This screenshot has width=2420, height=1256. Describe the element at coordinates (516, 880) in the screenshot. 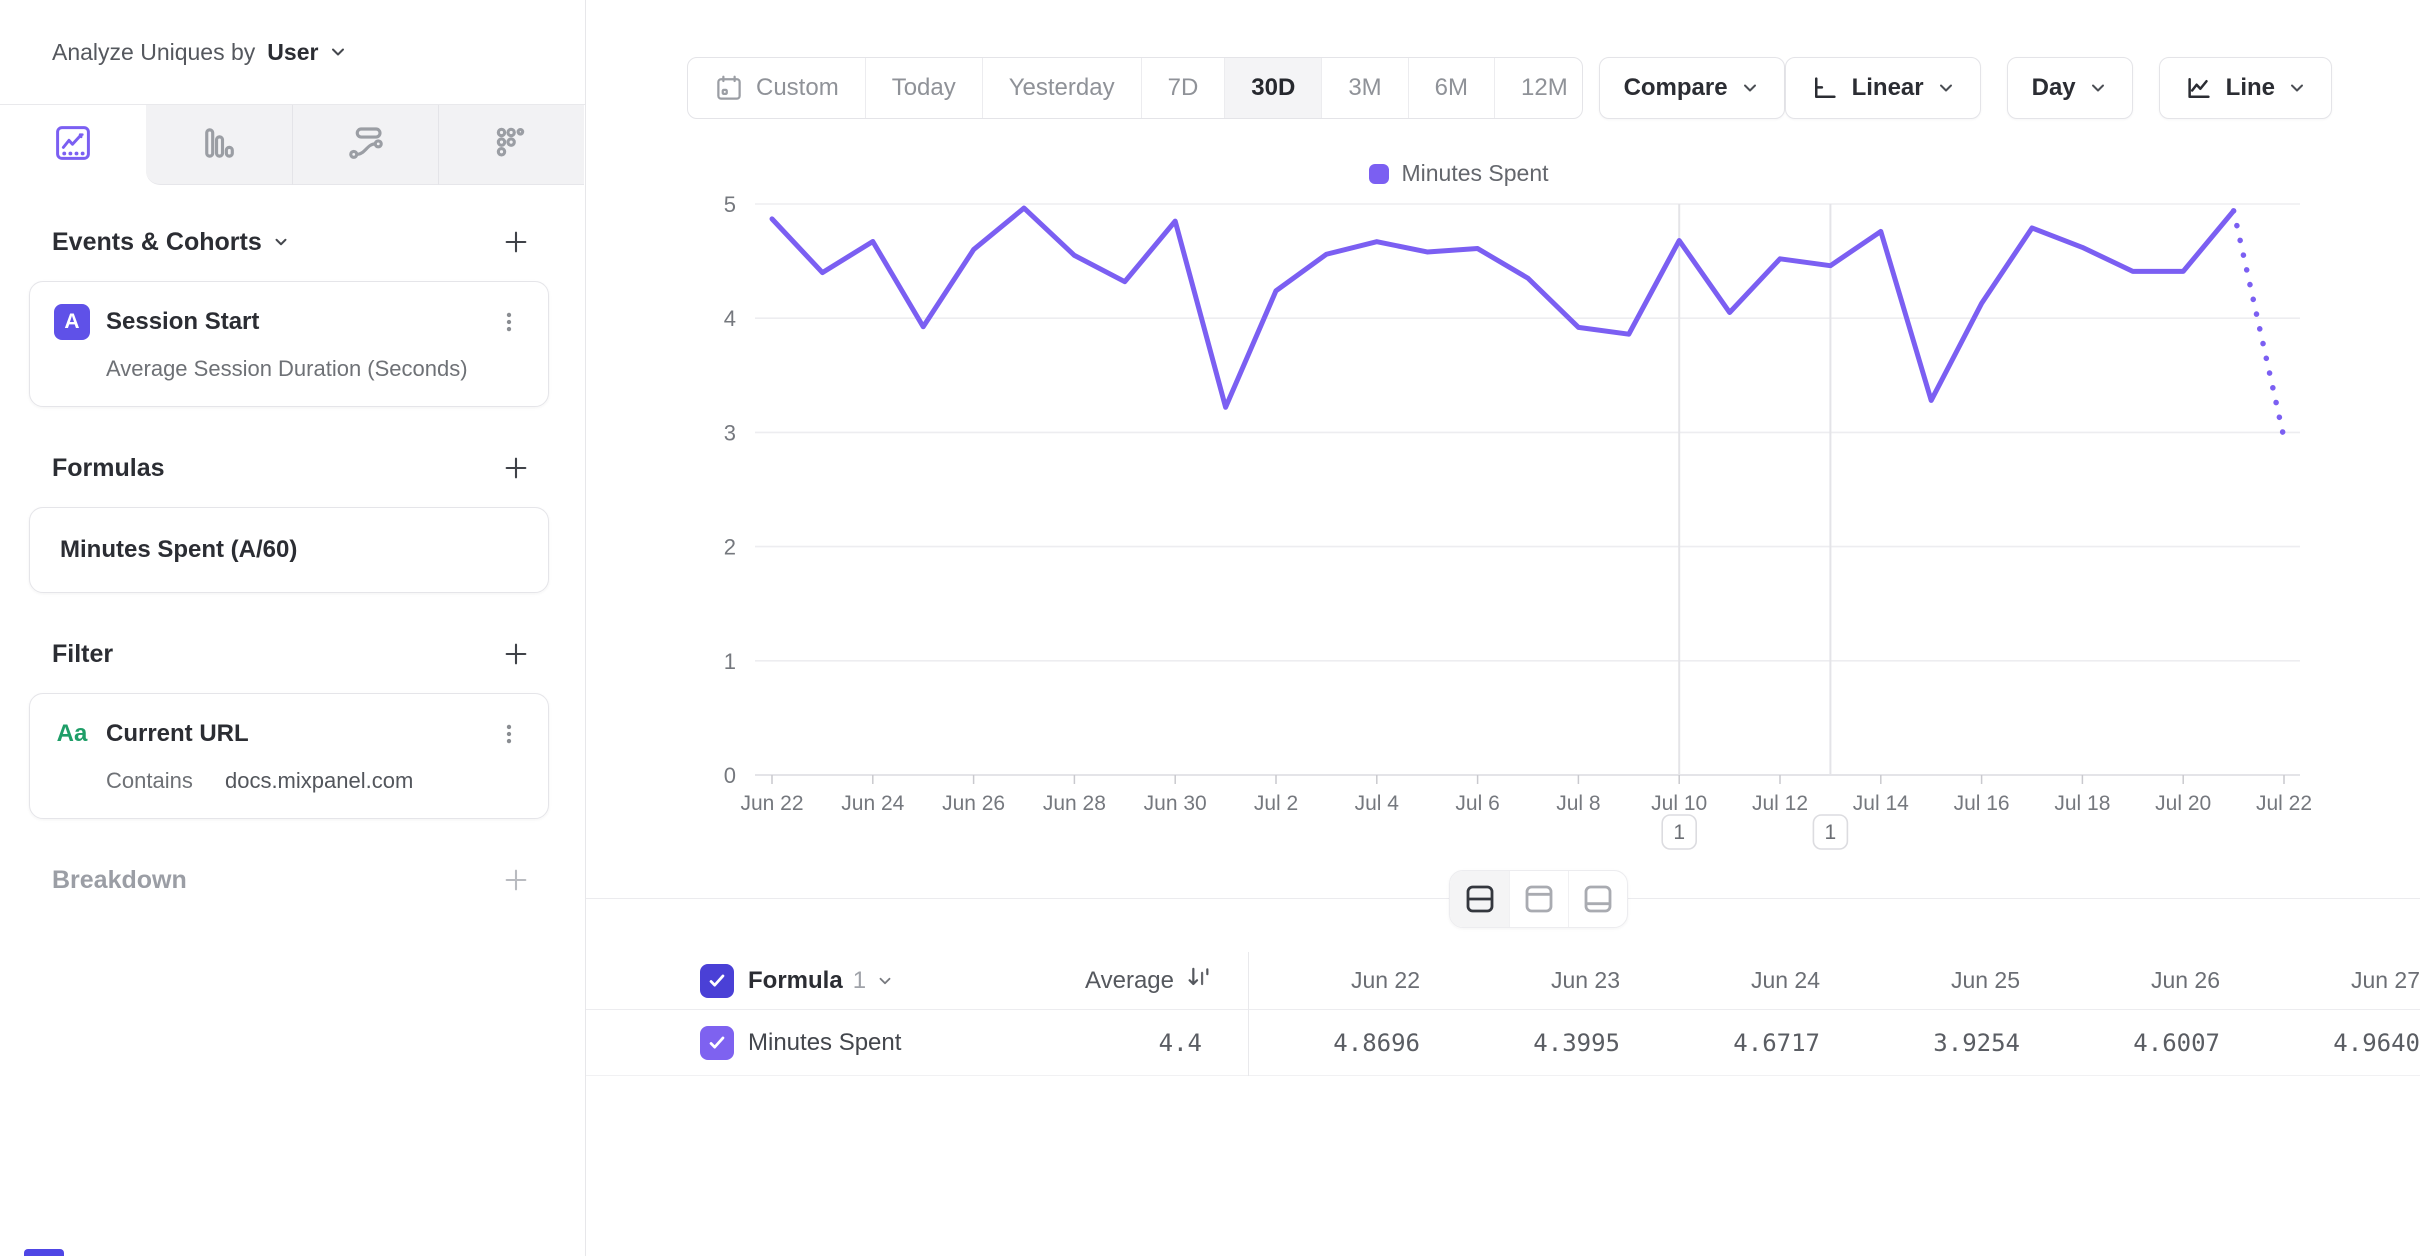

I see `add-breakdown-button` at that location.